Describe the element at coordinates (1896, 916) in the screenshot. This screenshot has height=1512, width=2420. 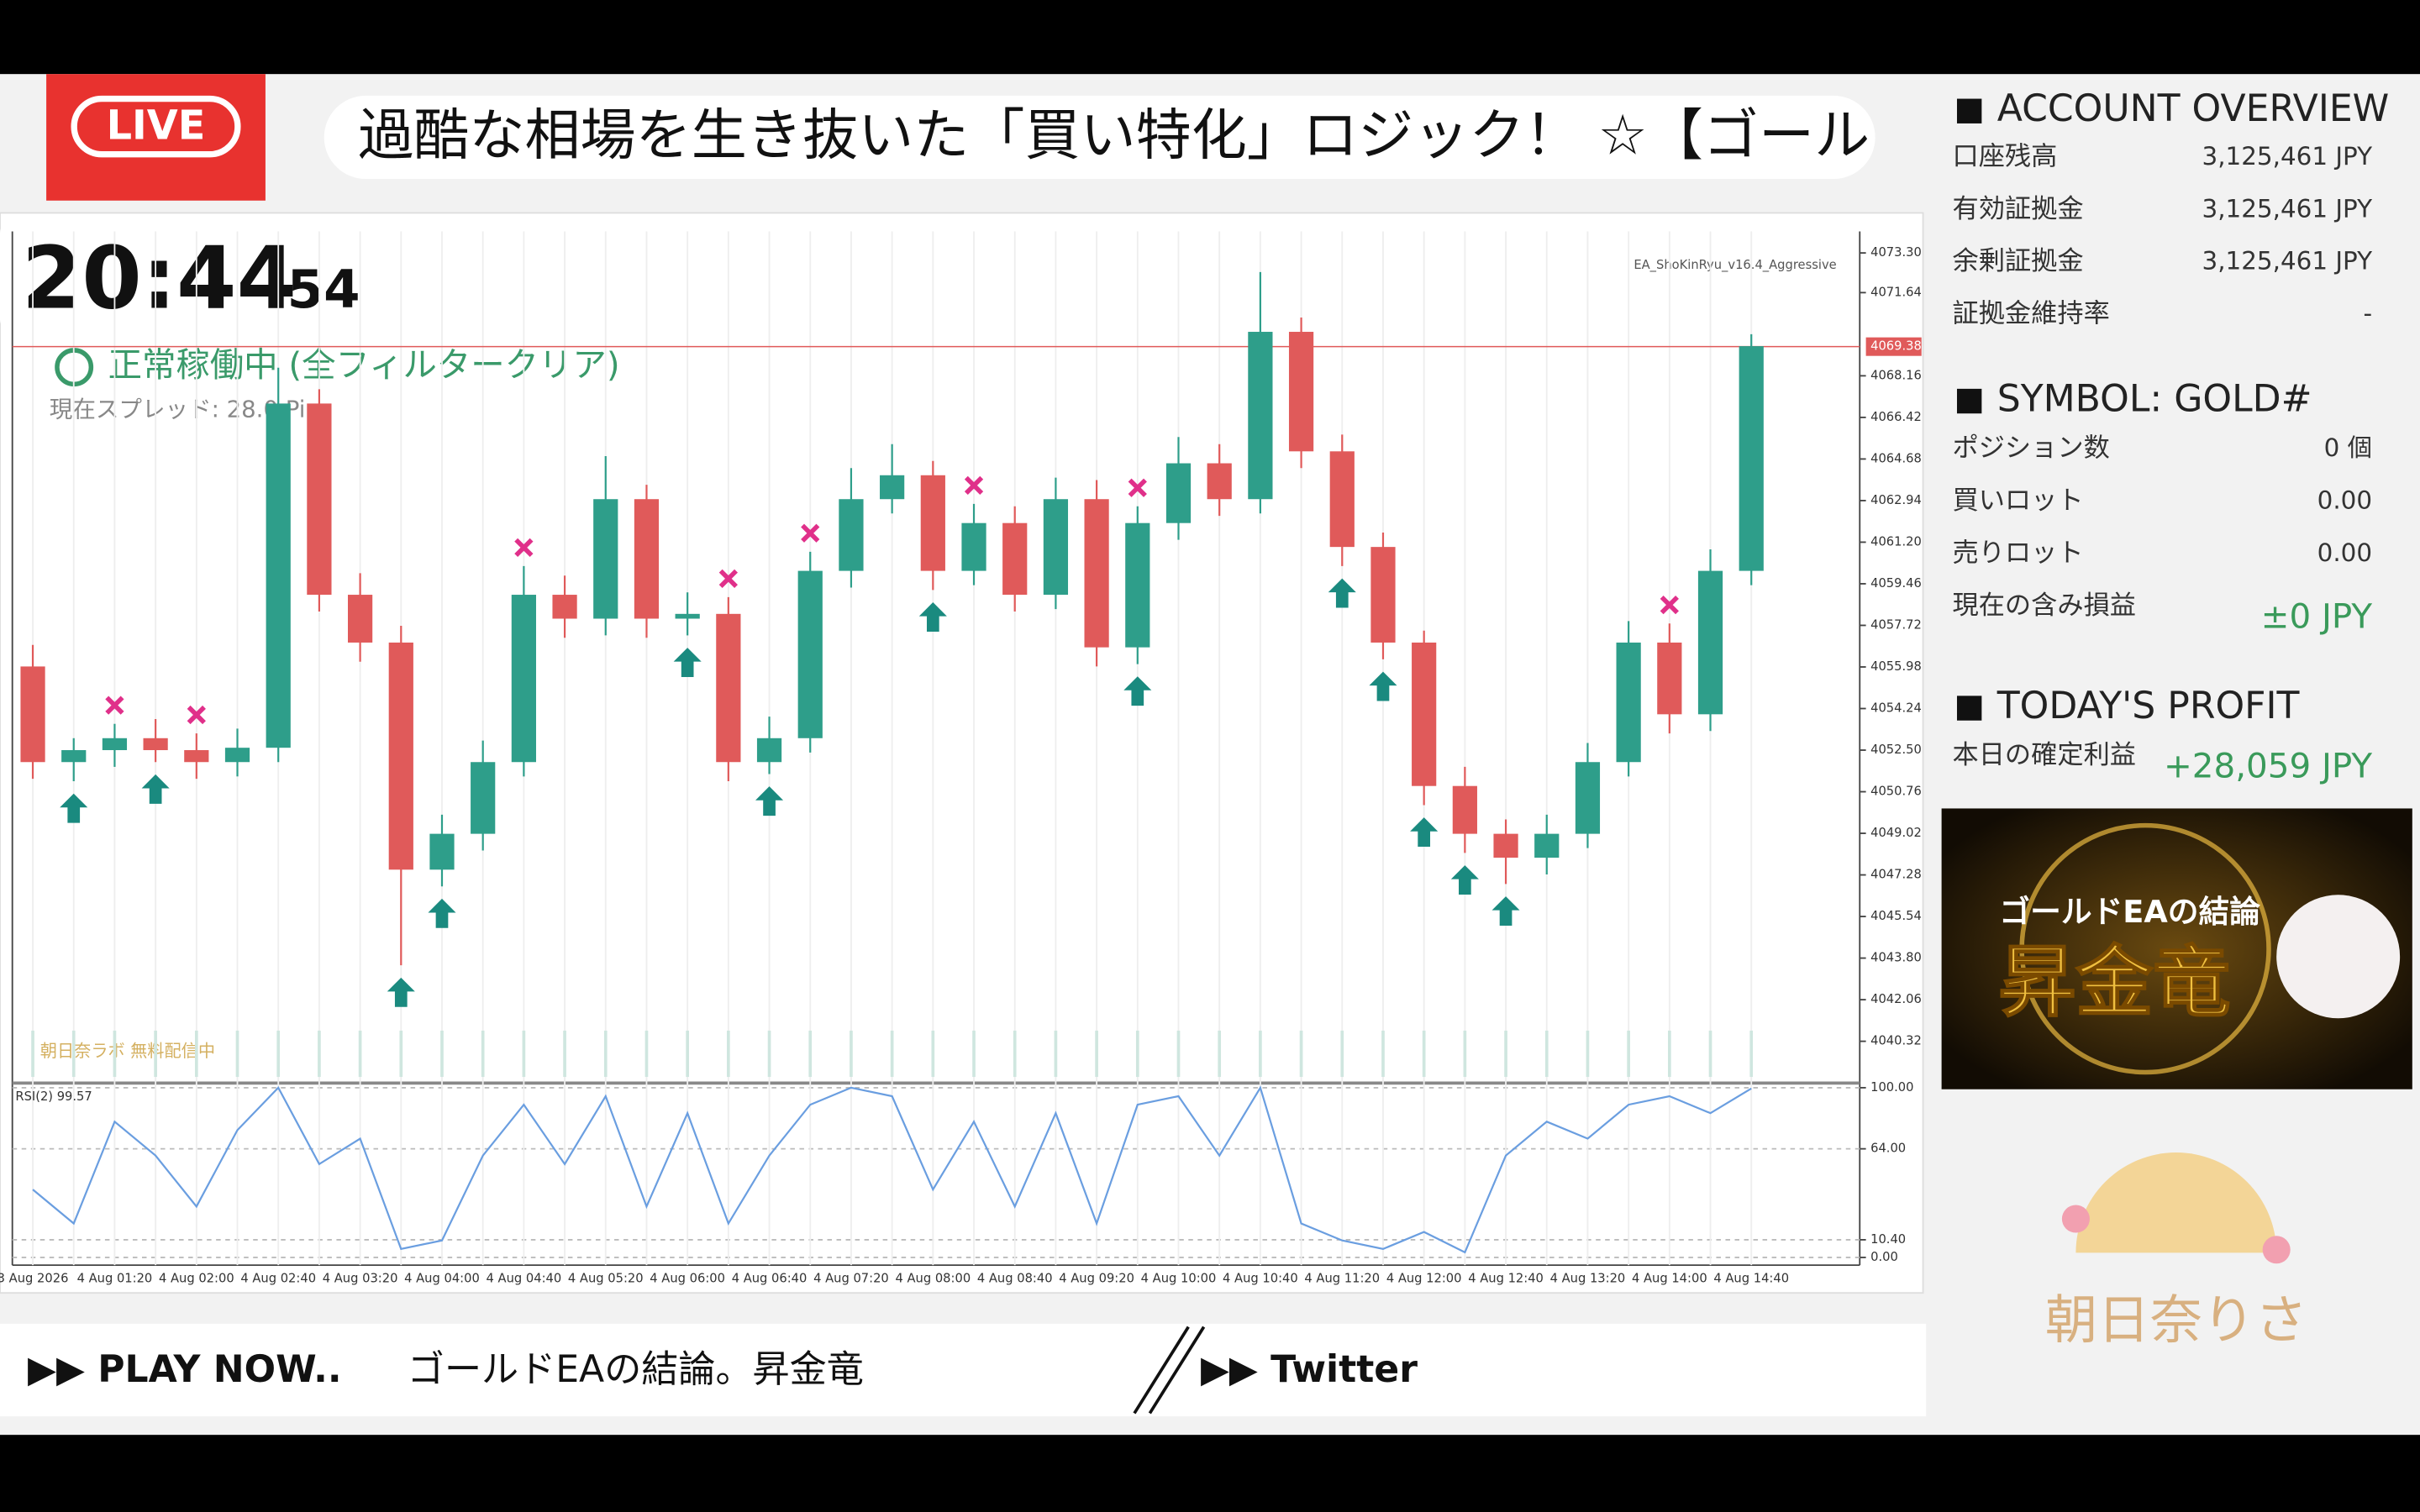
I see `y-tick-label: 4045.54` at that location.